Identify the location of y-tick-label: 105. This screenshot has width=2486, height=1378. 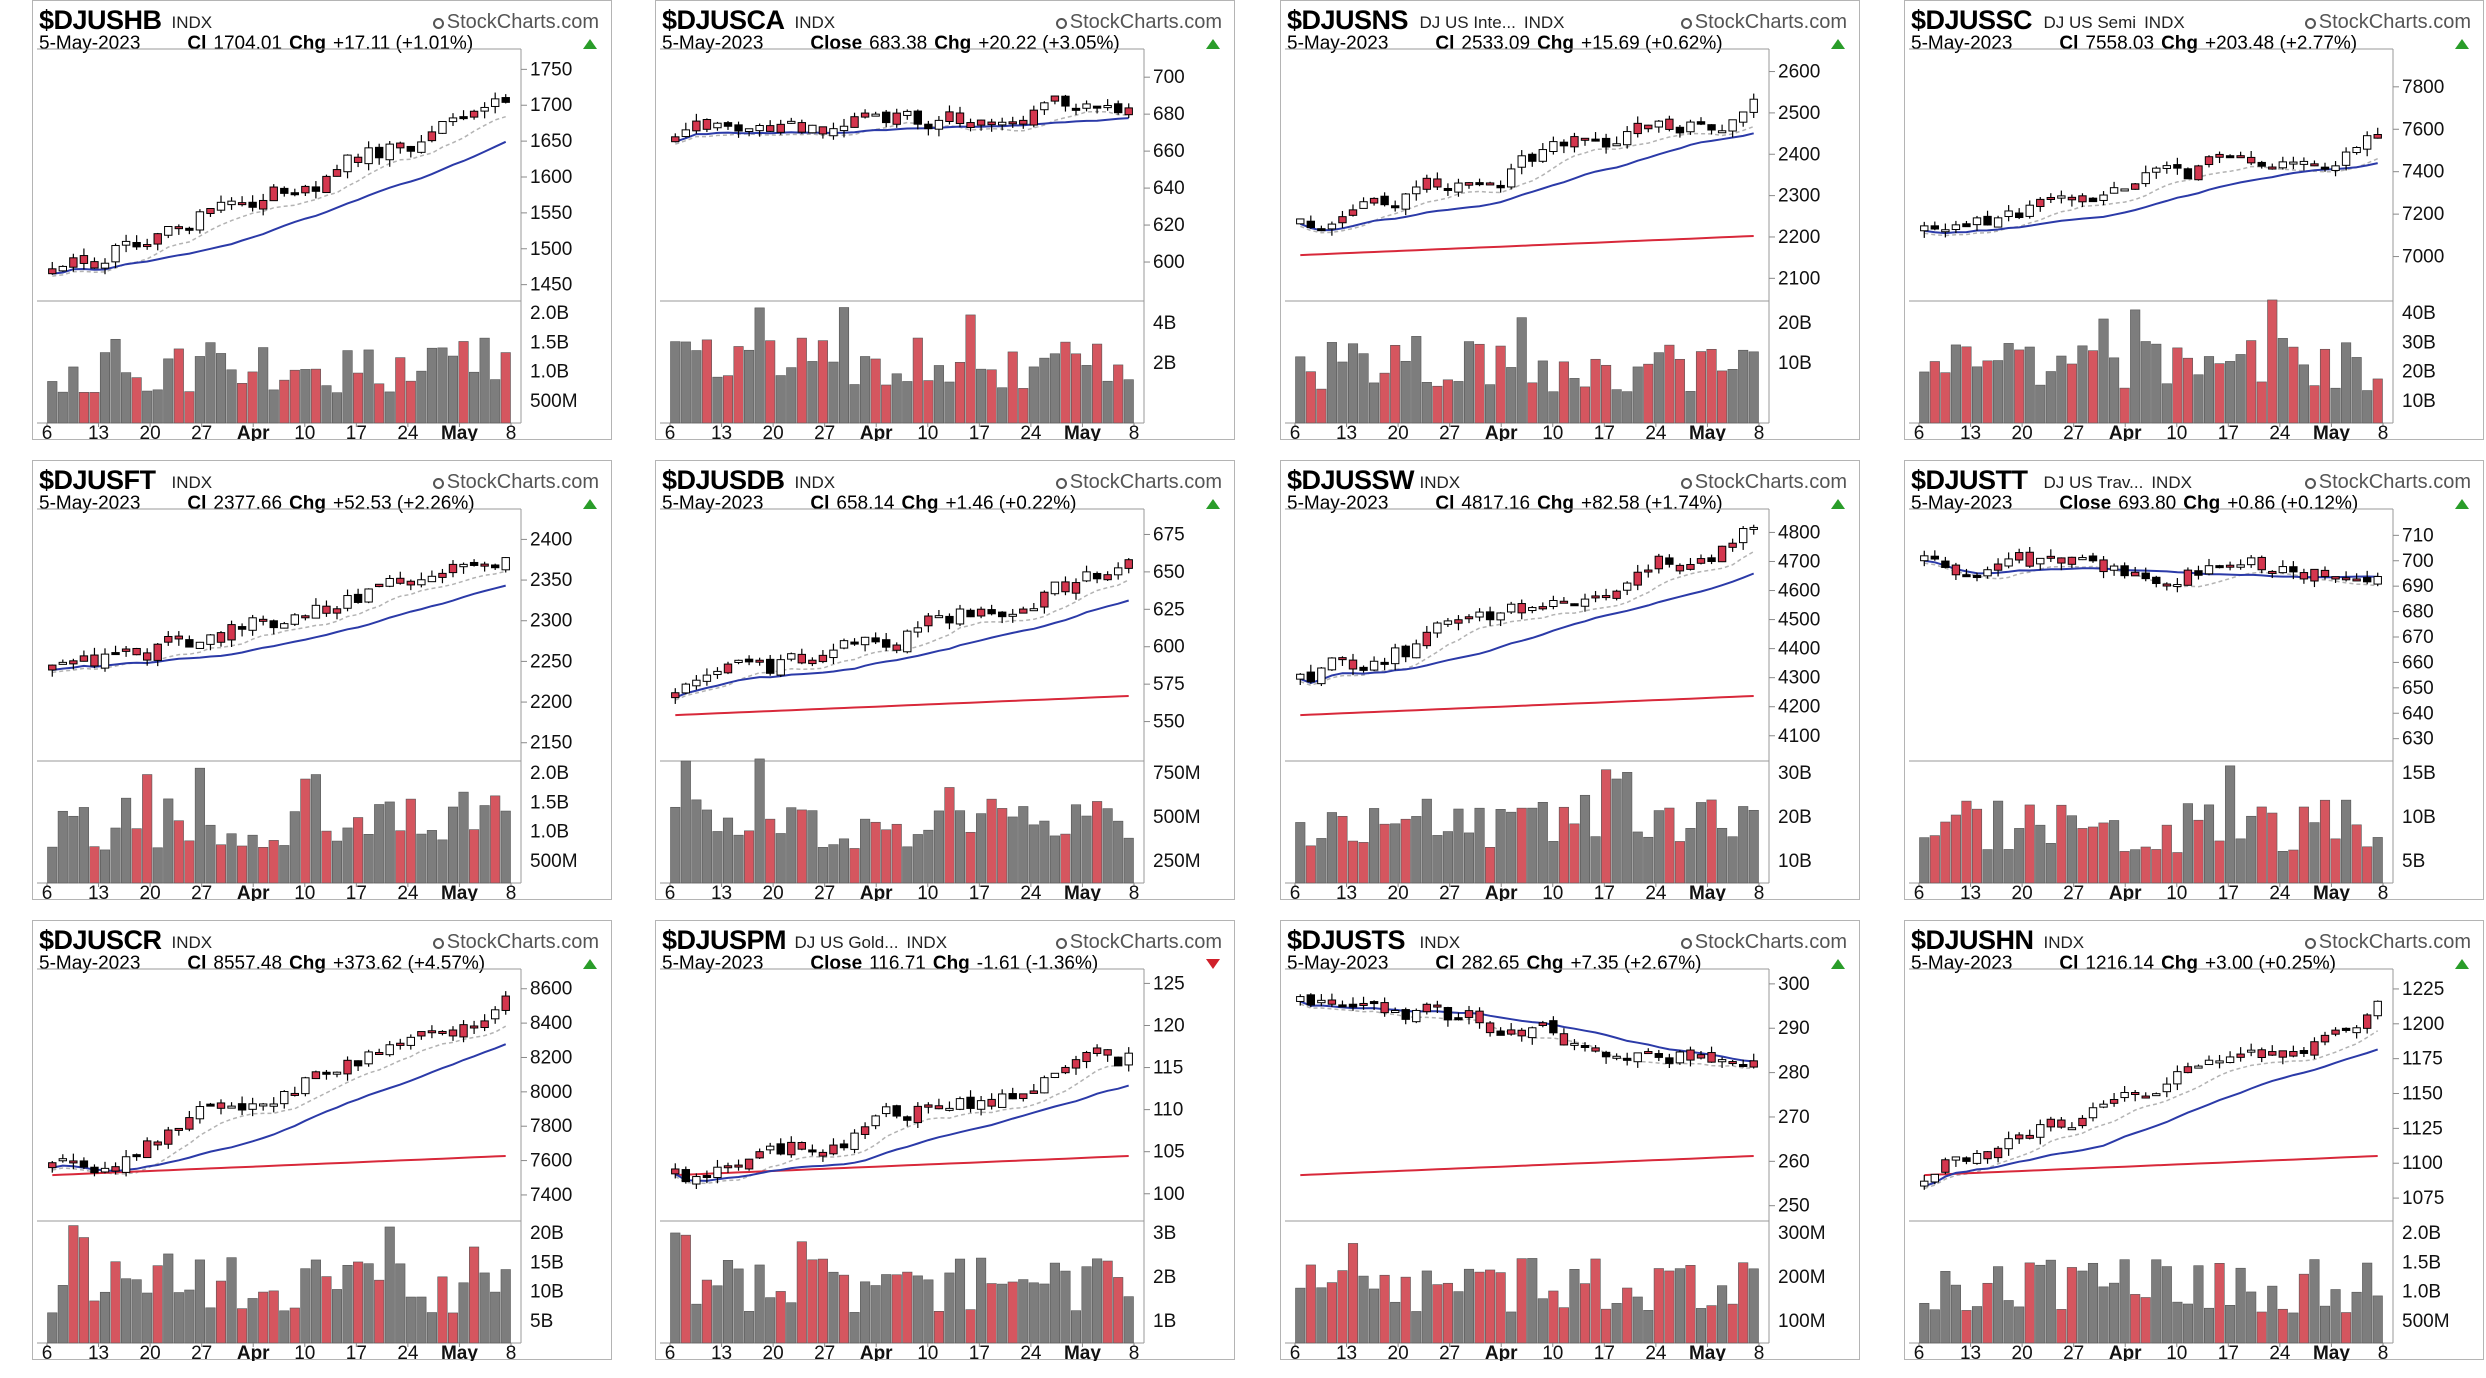
(1169, 1152).